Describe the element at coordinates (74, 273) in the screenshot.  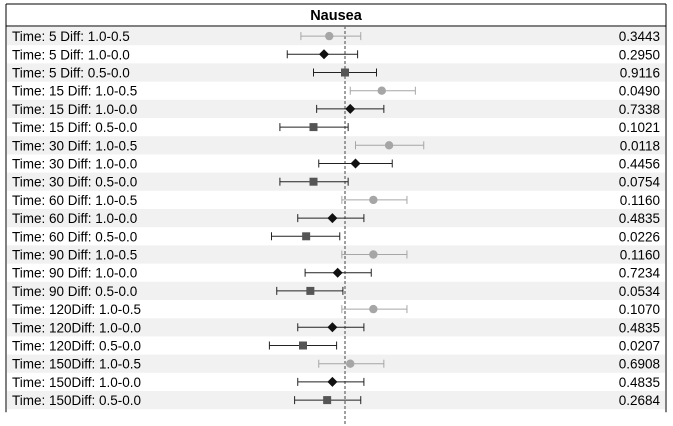
I see `row-label: Time: 90 Diff: 1.0-0.0` at that location.